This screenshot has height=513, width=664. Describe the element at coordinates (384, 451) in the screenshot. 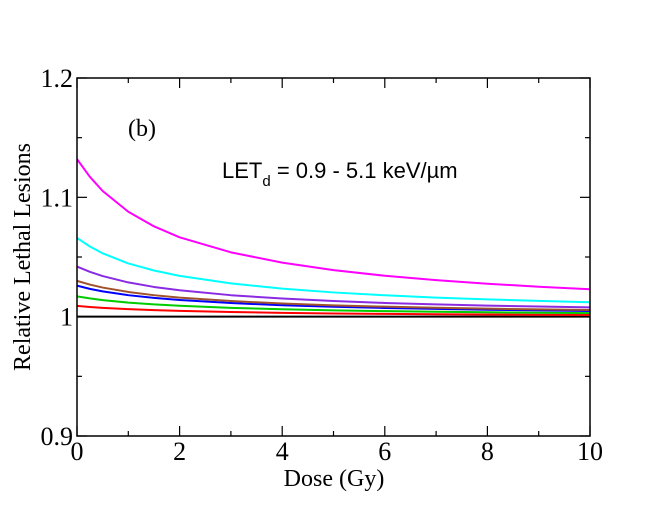

I see `x-tick-label: 6` at that location.